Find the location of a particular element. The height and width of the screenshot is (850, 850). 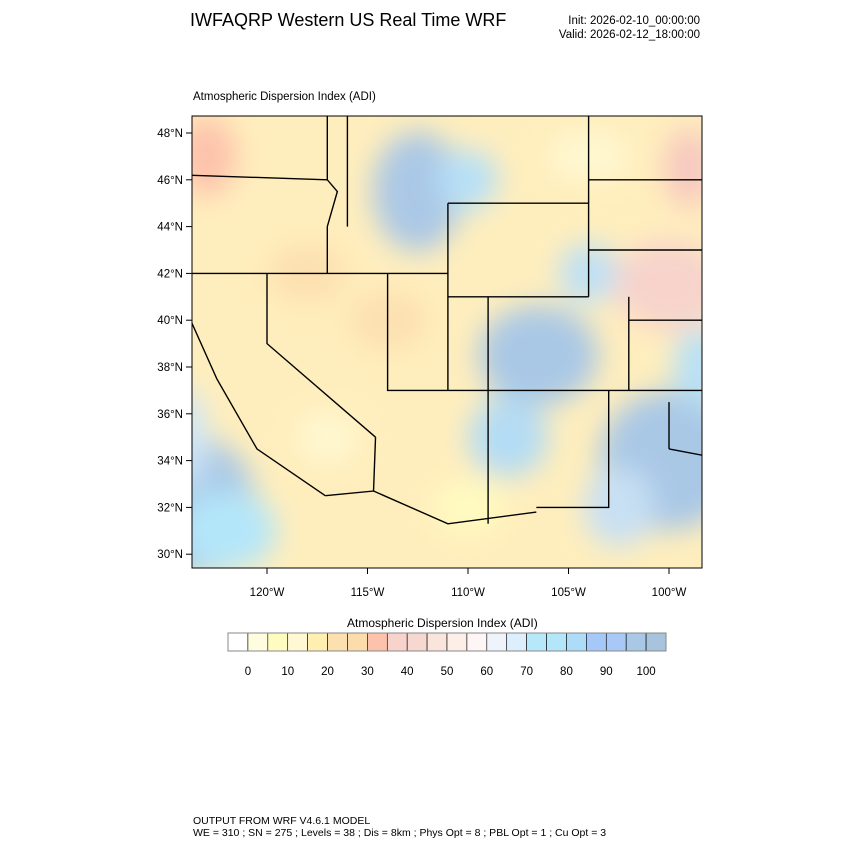

colorbar-label: 80 is located at coordinates (566, 672).